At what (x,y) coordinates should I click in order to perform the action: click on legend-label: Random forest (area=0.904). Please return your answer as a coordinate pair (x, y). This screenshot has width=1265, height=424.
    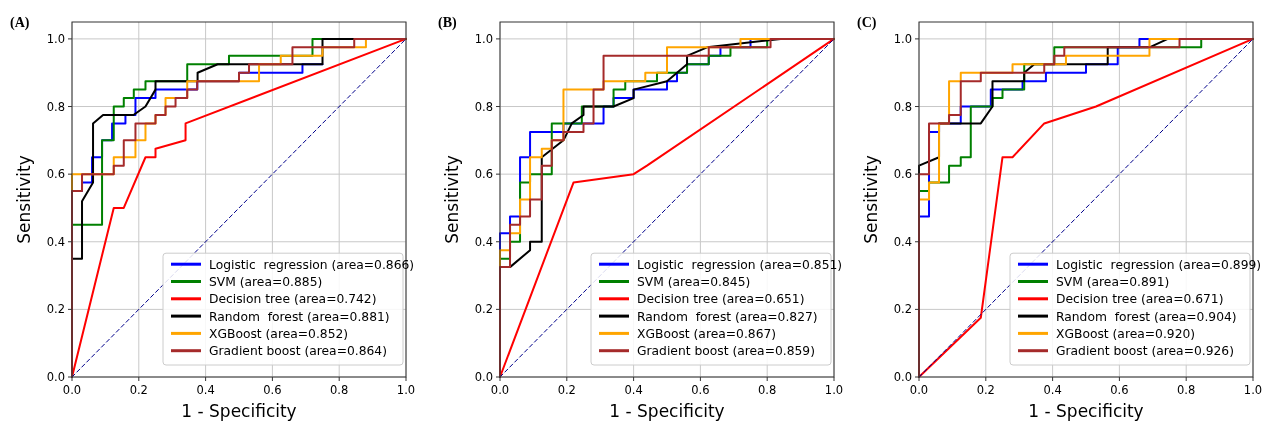
    Looking at the image, I should click on (1146, 316).